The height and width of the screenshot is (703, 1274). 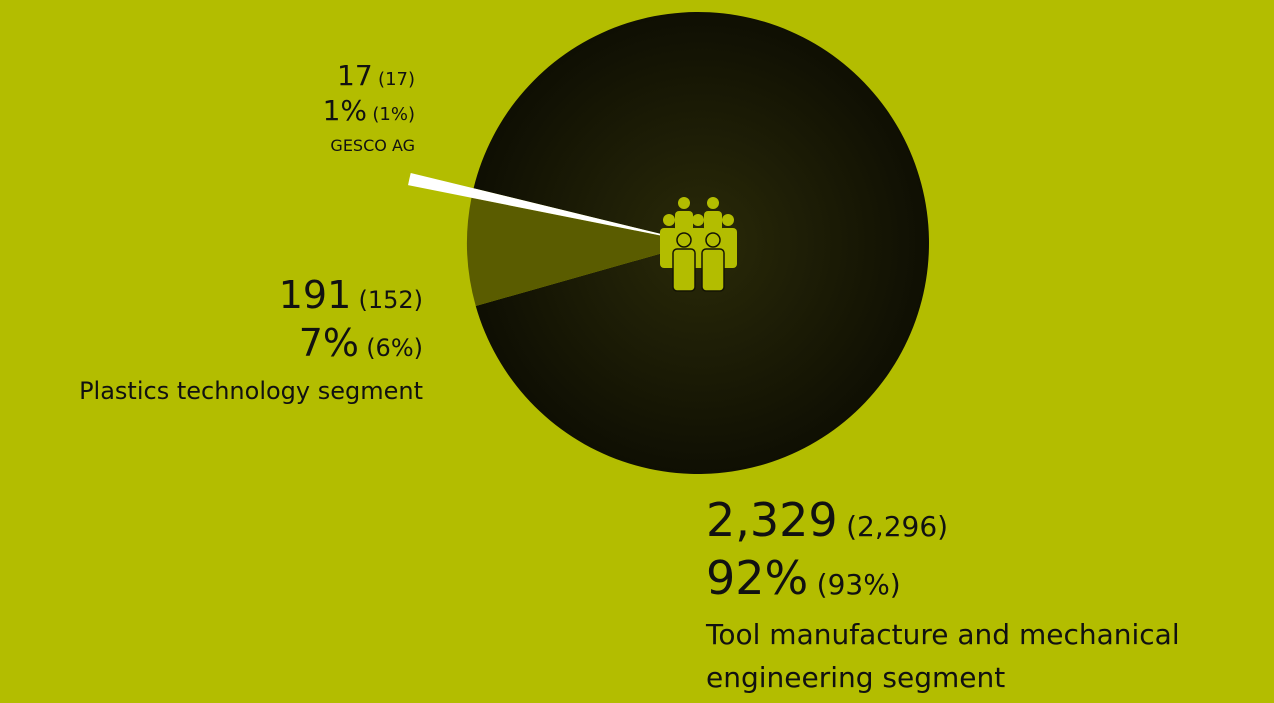 I want to click on prior-percentage-label: (93%), so click(x=858, y=584).